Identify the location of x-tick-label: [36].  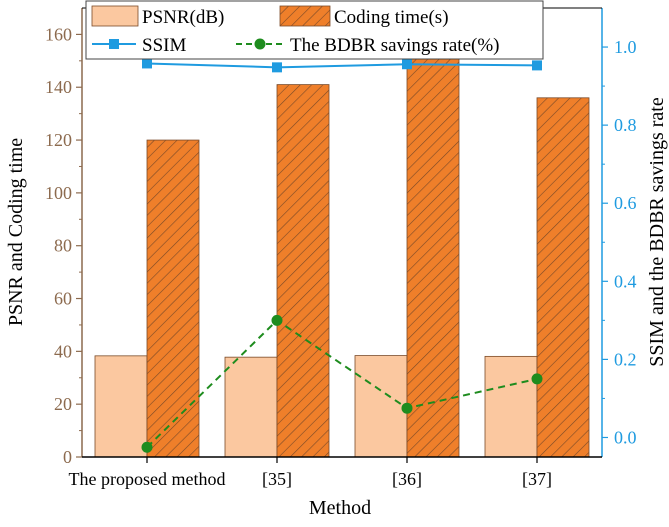
(407, 479).